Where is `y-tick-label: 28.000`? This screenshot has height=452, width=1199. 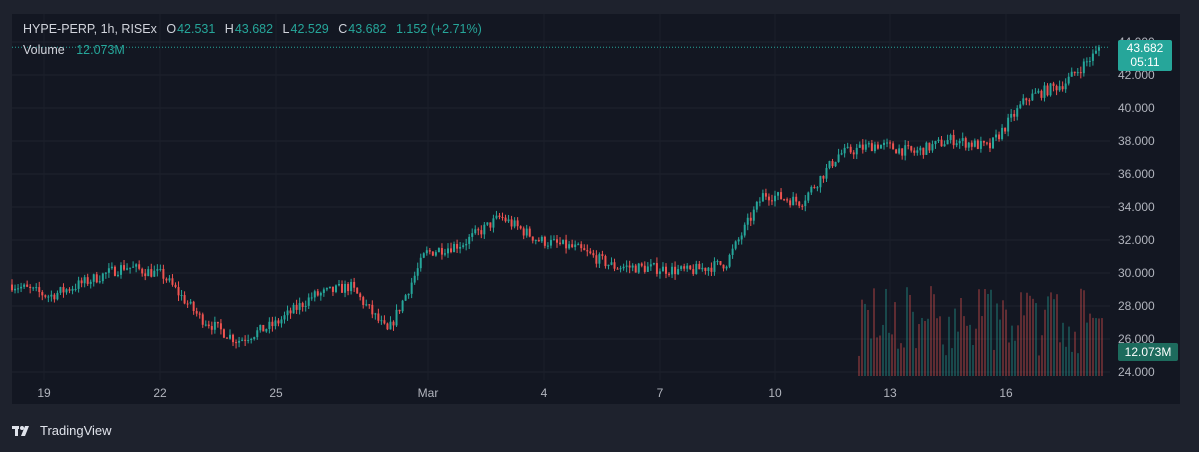 y-tick-label: 28.000 is located at coordinates (1136, 306).